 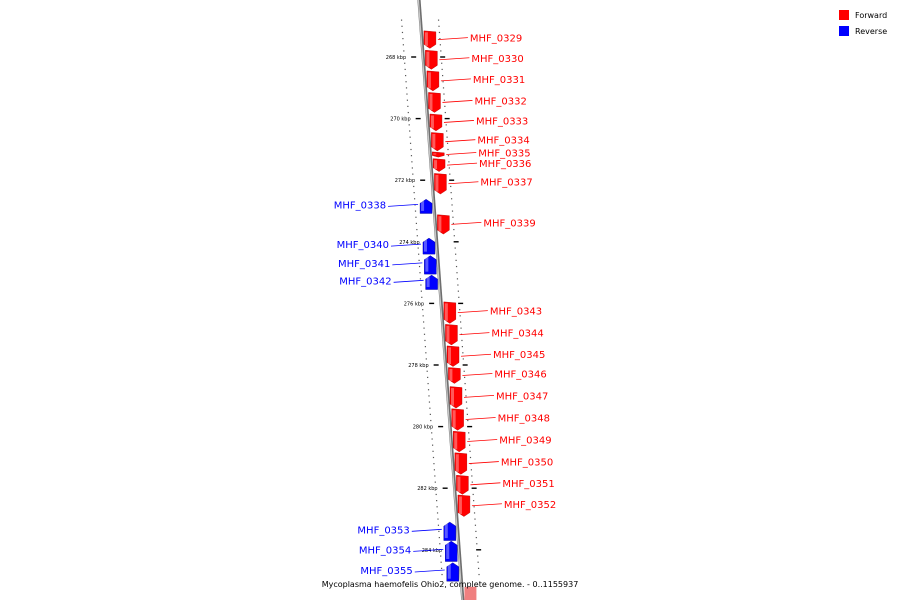 I want to click on gene-label: MHF_0346, so click(x=520, y=374).